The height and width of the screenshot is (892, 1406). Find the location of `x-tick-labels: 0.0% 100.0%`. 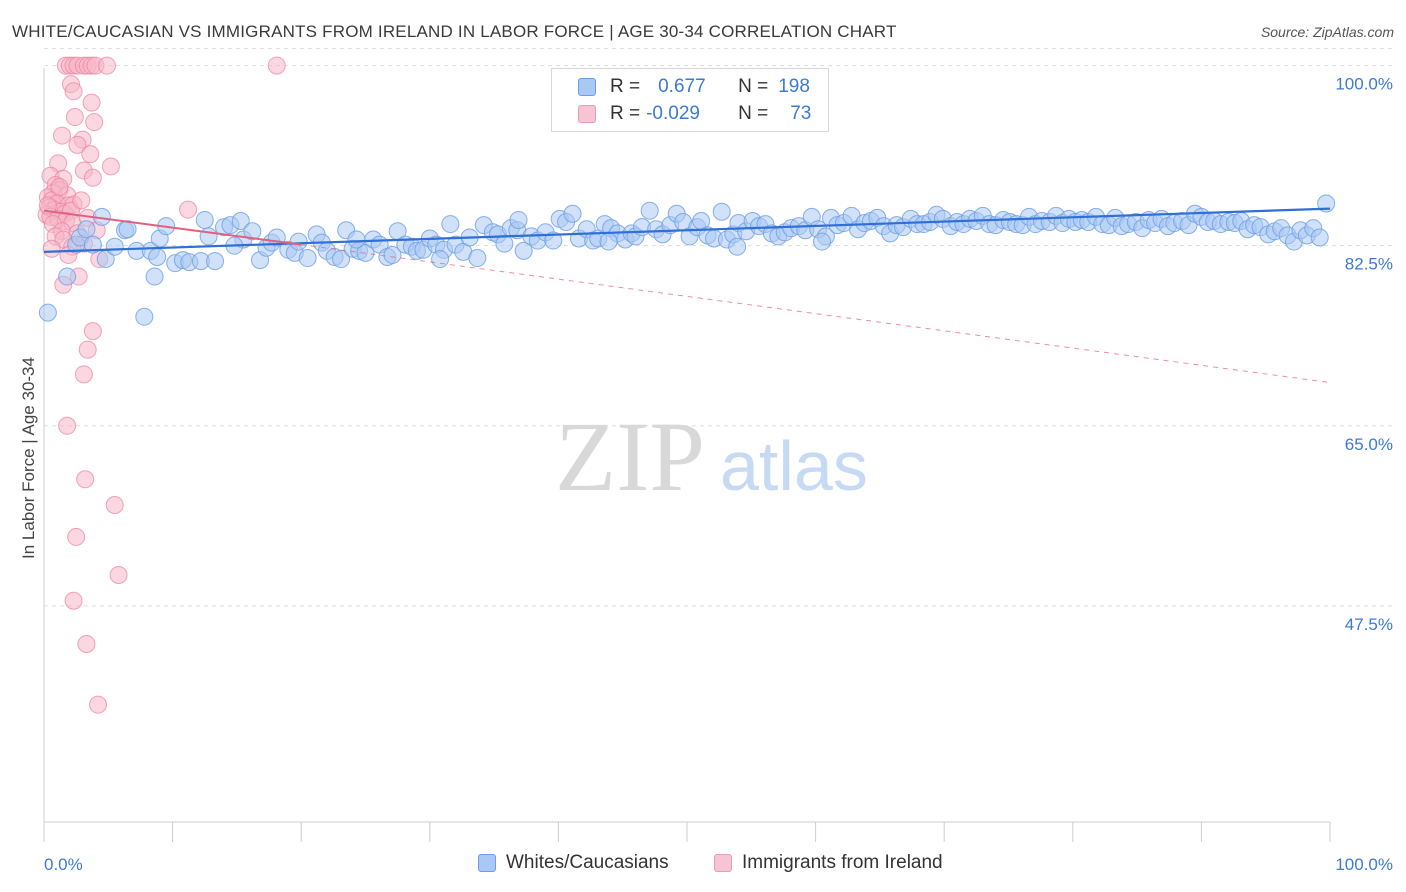

x-tick-labels: 0.0% 100.0% is located at coordinates (718, 864).